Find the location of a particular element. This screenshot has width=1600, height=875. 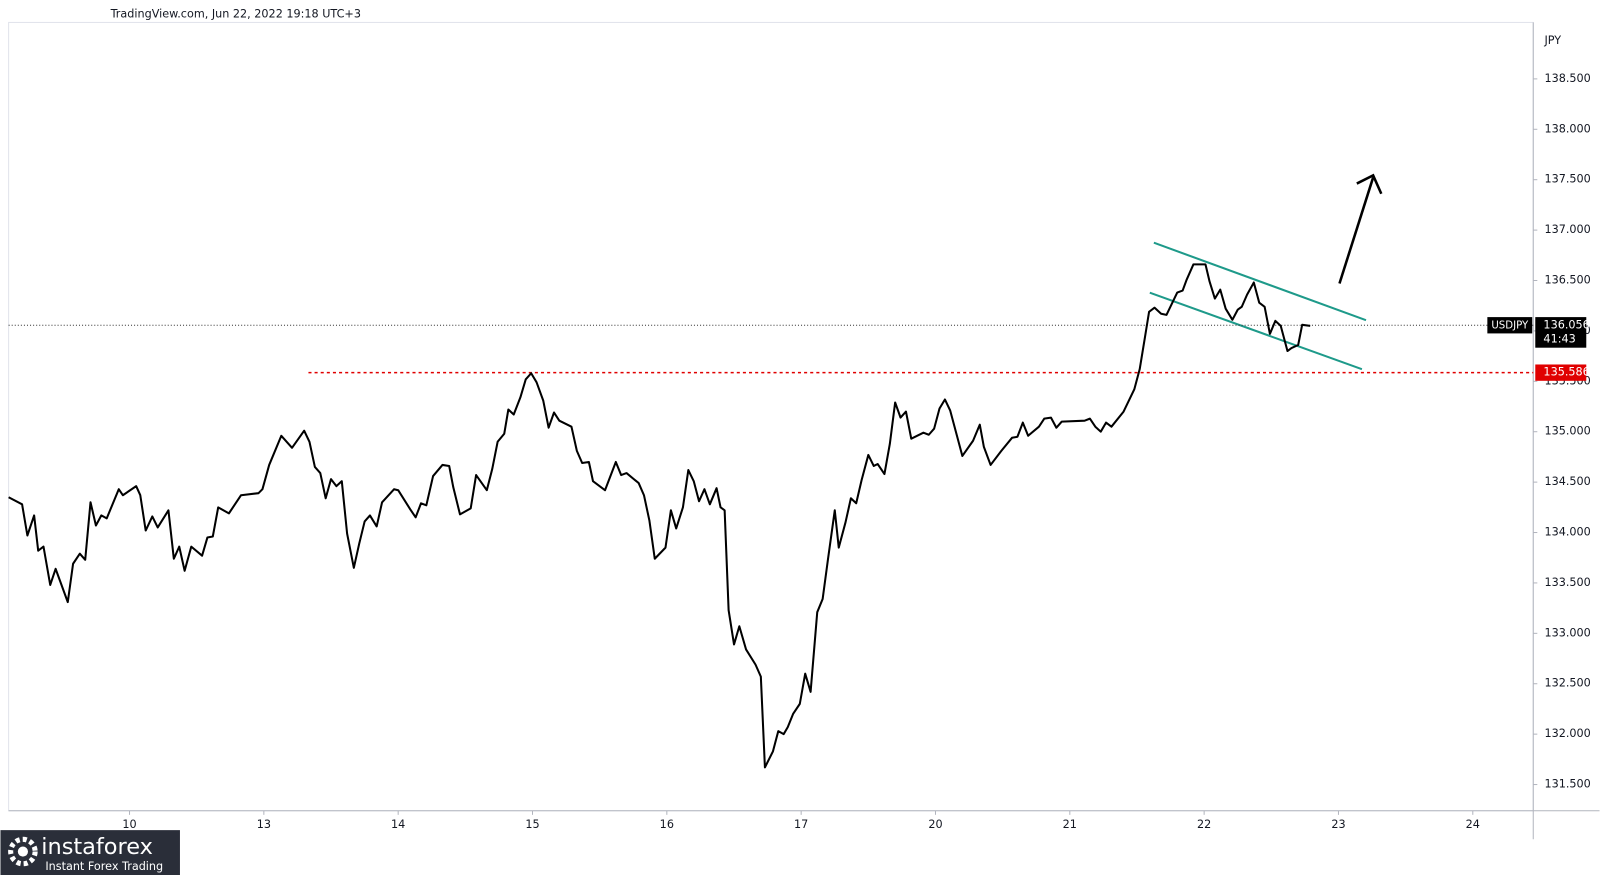

brand-tagline: Instant Forex Trading is located at coordinates (104, 866).